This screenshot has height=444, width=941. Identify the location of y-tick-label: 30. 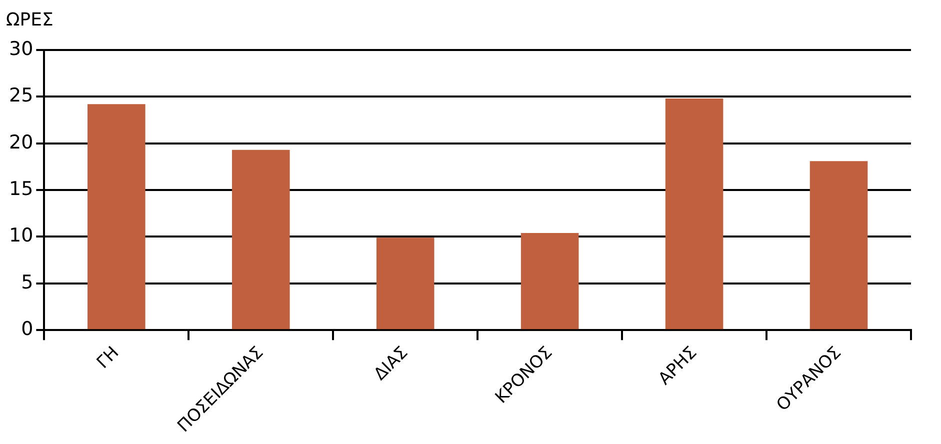
(21, 49).